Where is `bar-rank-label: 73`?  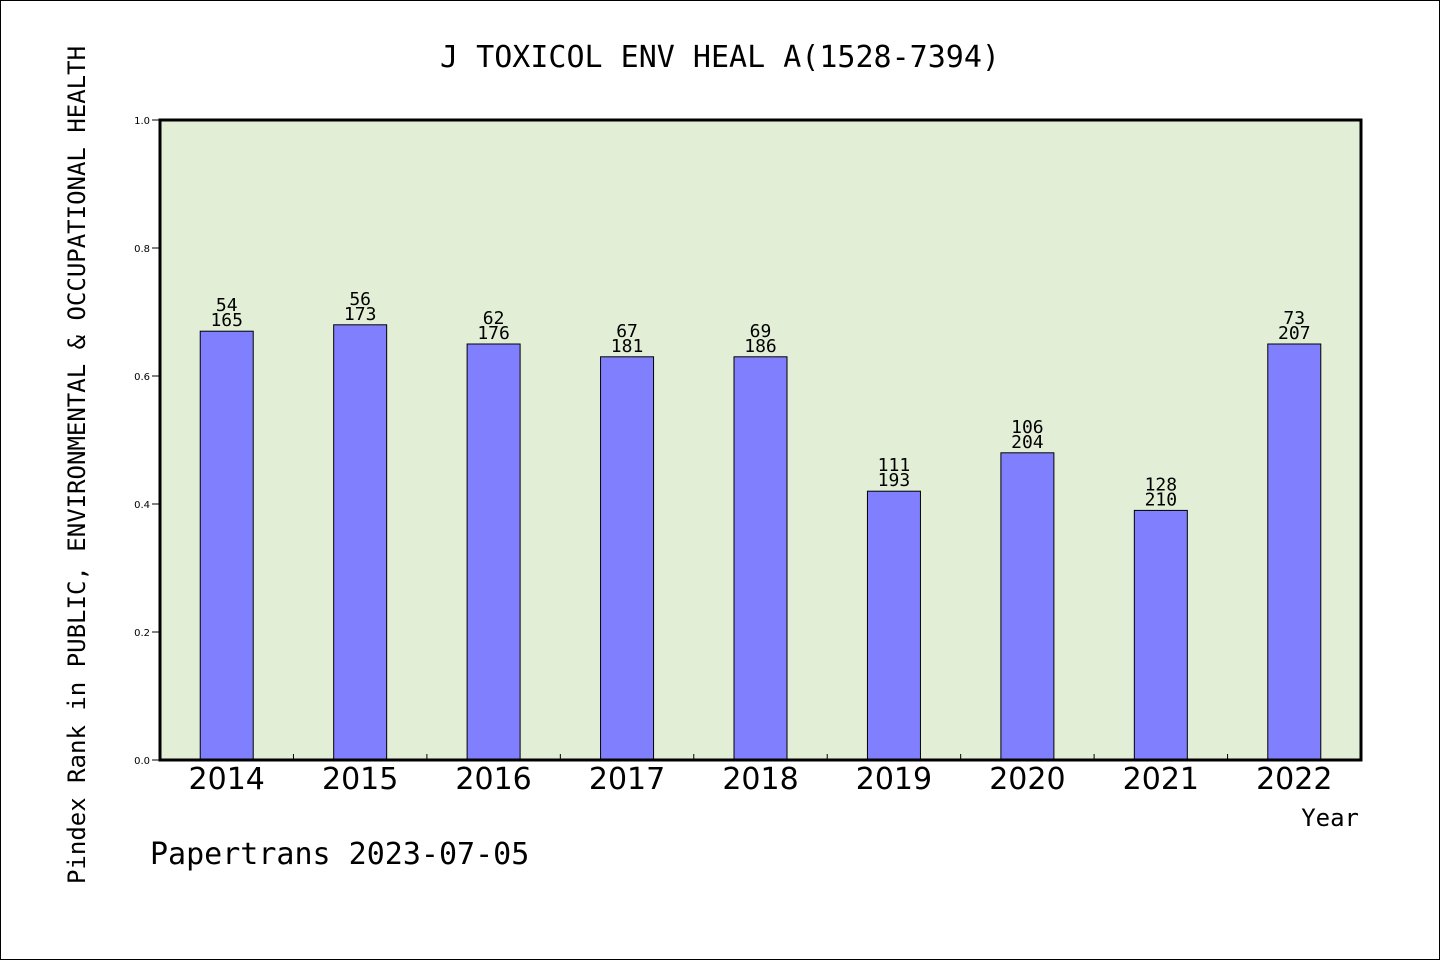 bar-rank-label: 73 is located at coordinates (1294, 318).